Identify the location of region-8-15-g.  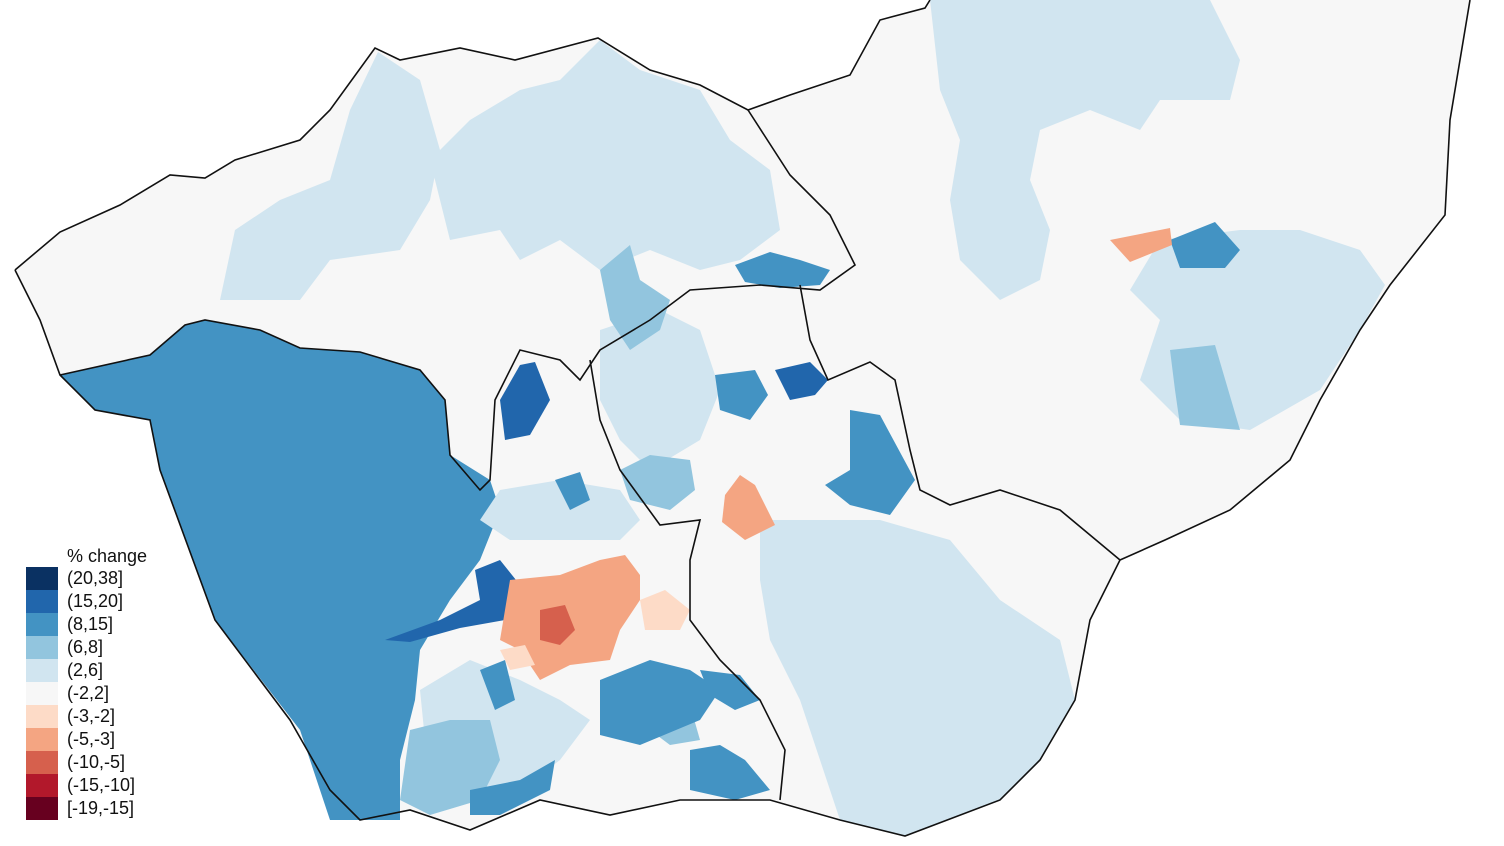
(730, 772).